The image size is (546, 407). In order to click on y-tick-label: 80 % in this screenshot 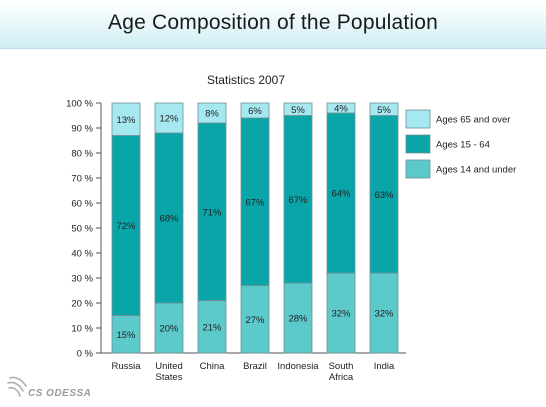, I will do `click(82, 154)`.